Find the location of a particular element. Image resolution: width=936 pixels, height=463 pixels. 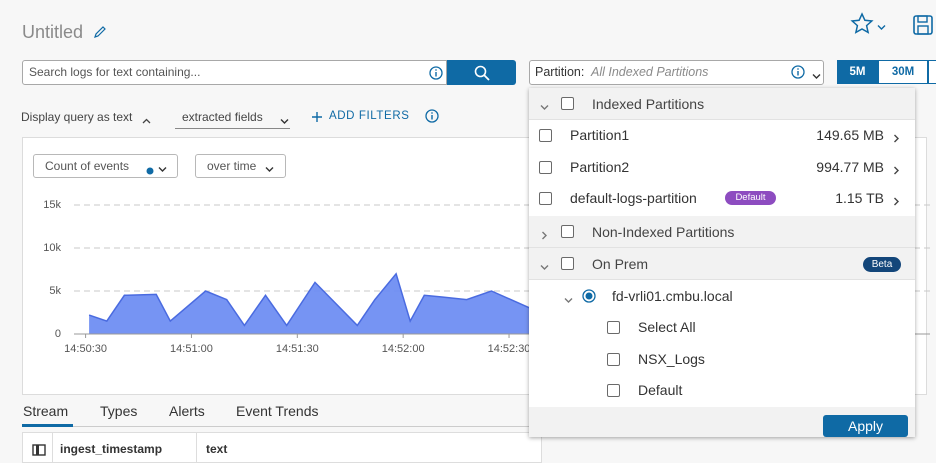

favorite-menu is located at coordinates (881, 24).